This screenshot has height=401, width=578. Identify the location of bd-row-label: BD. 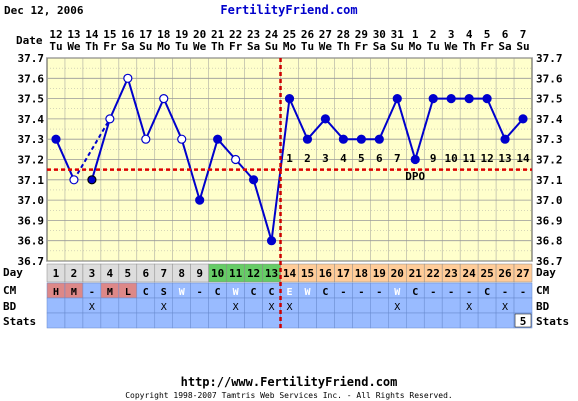
(10, 306).